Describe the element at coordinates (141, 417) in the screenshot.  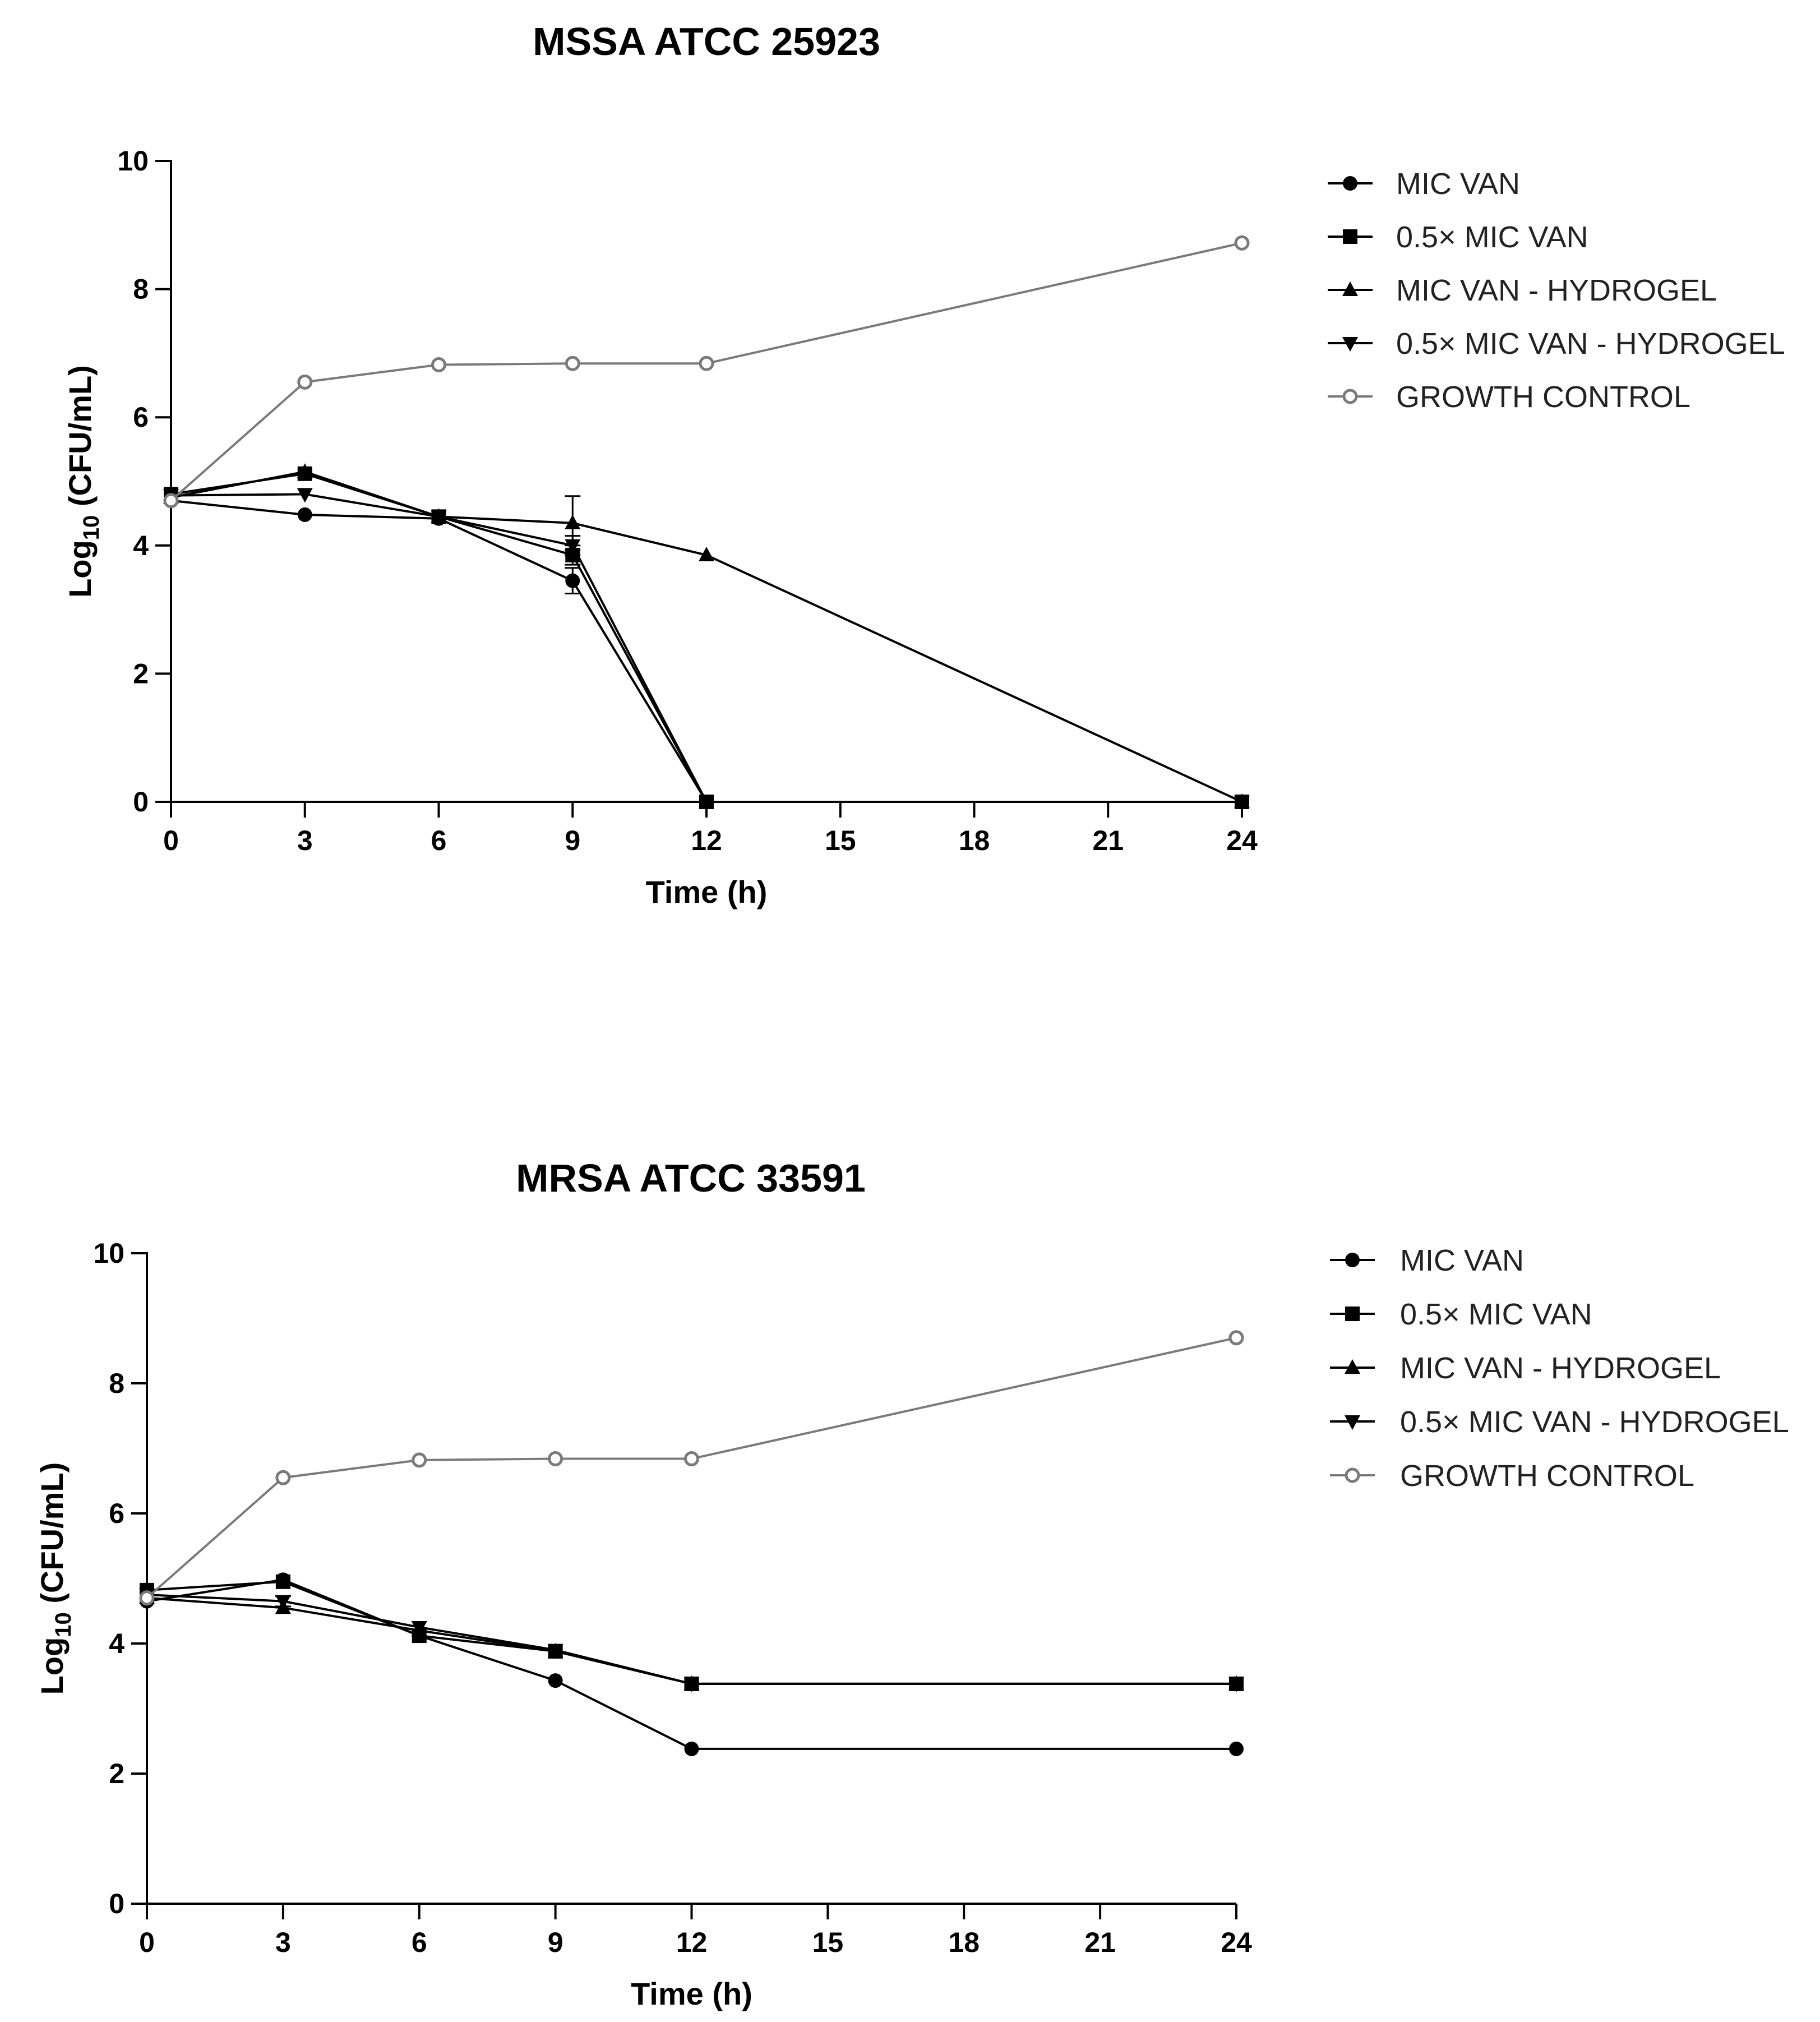
I see `y-tick-label: 6` at that location.